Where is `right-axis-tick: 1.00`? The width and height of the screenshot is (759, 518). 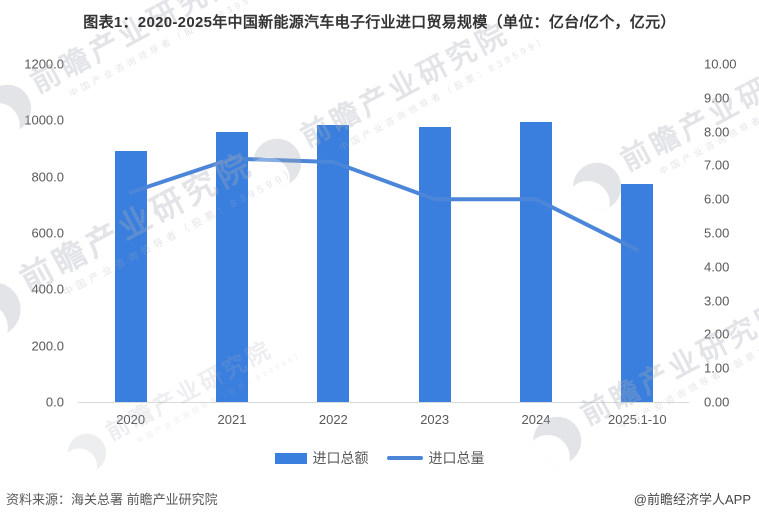 right-axis-tick: 1.00 is located at coordinates (717, 368).